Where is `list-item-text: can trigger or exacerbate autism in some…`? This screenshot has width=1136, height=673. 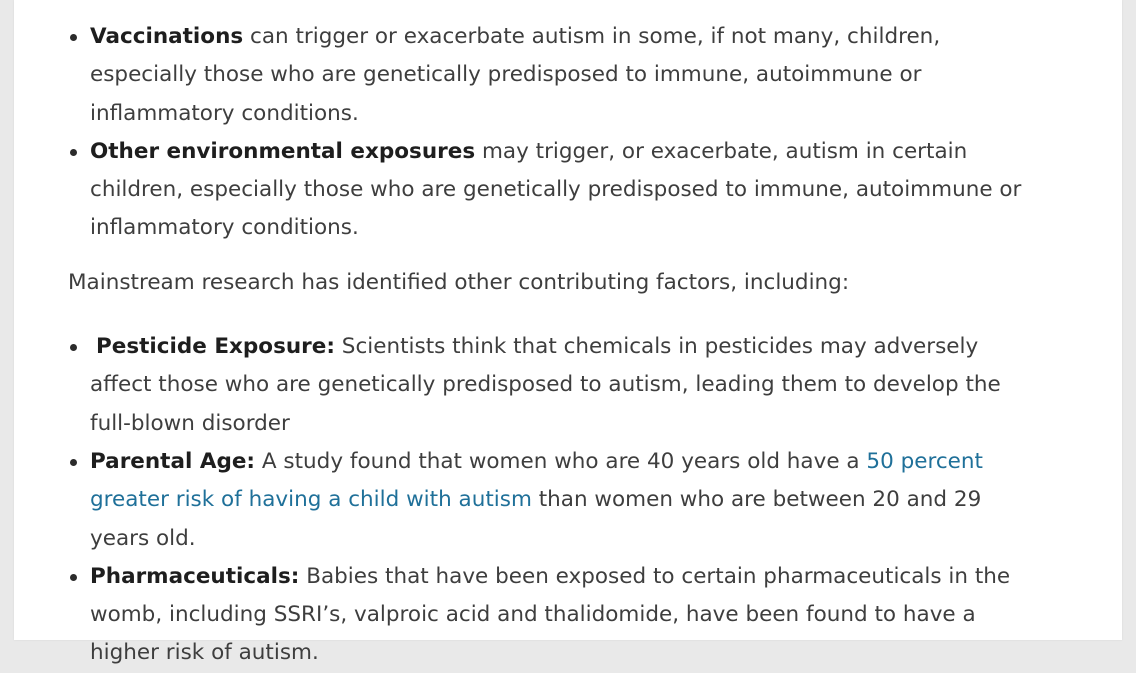
list-item-text: can trigger or exacerbate autism in some… is located at coordinates (515, 75).